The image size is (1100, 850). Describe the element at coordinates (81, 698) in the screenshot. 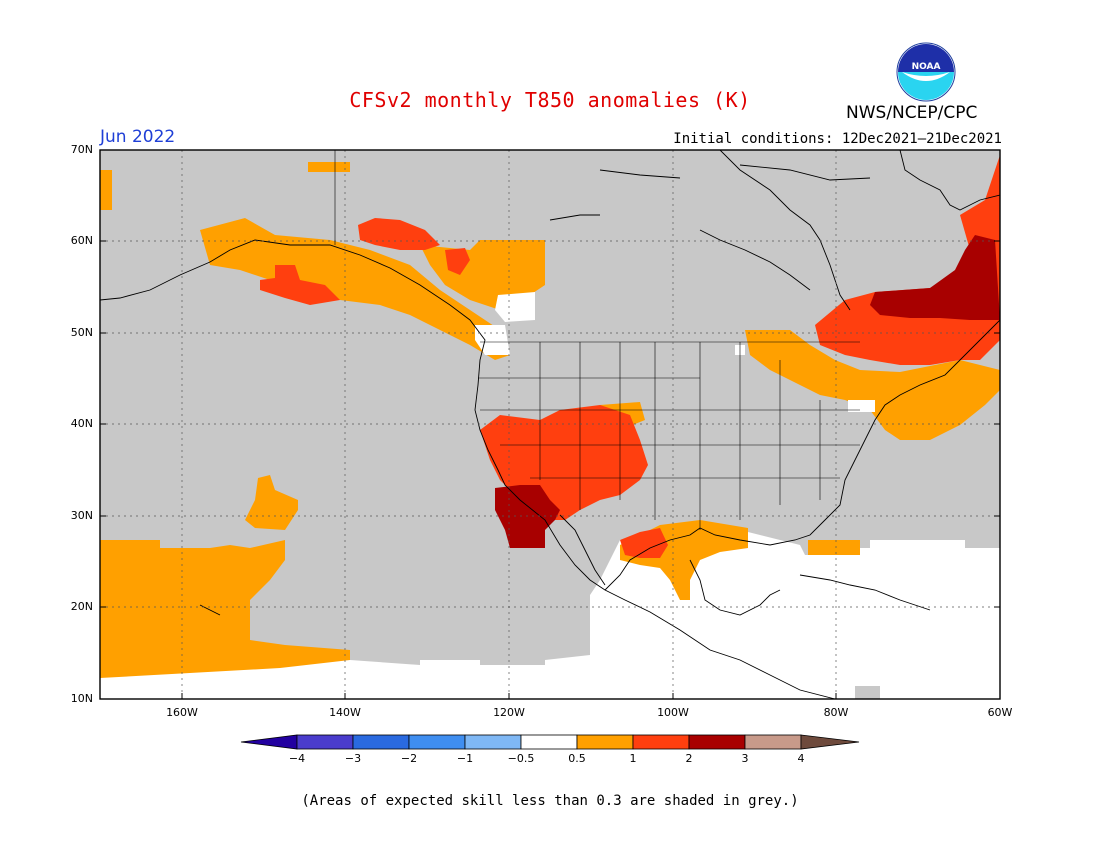

I see `lat-label: 10N` at that location.